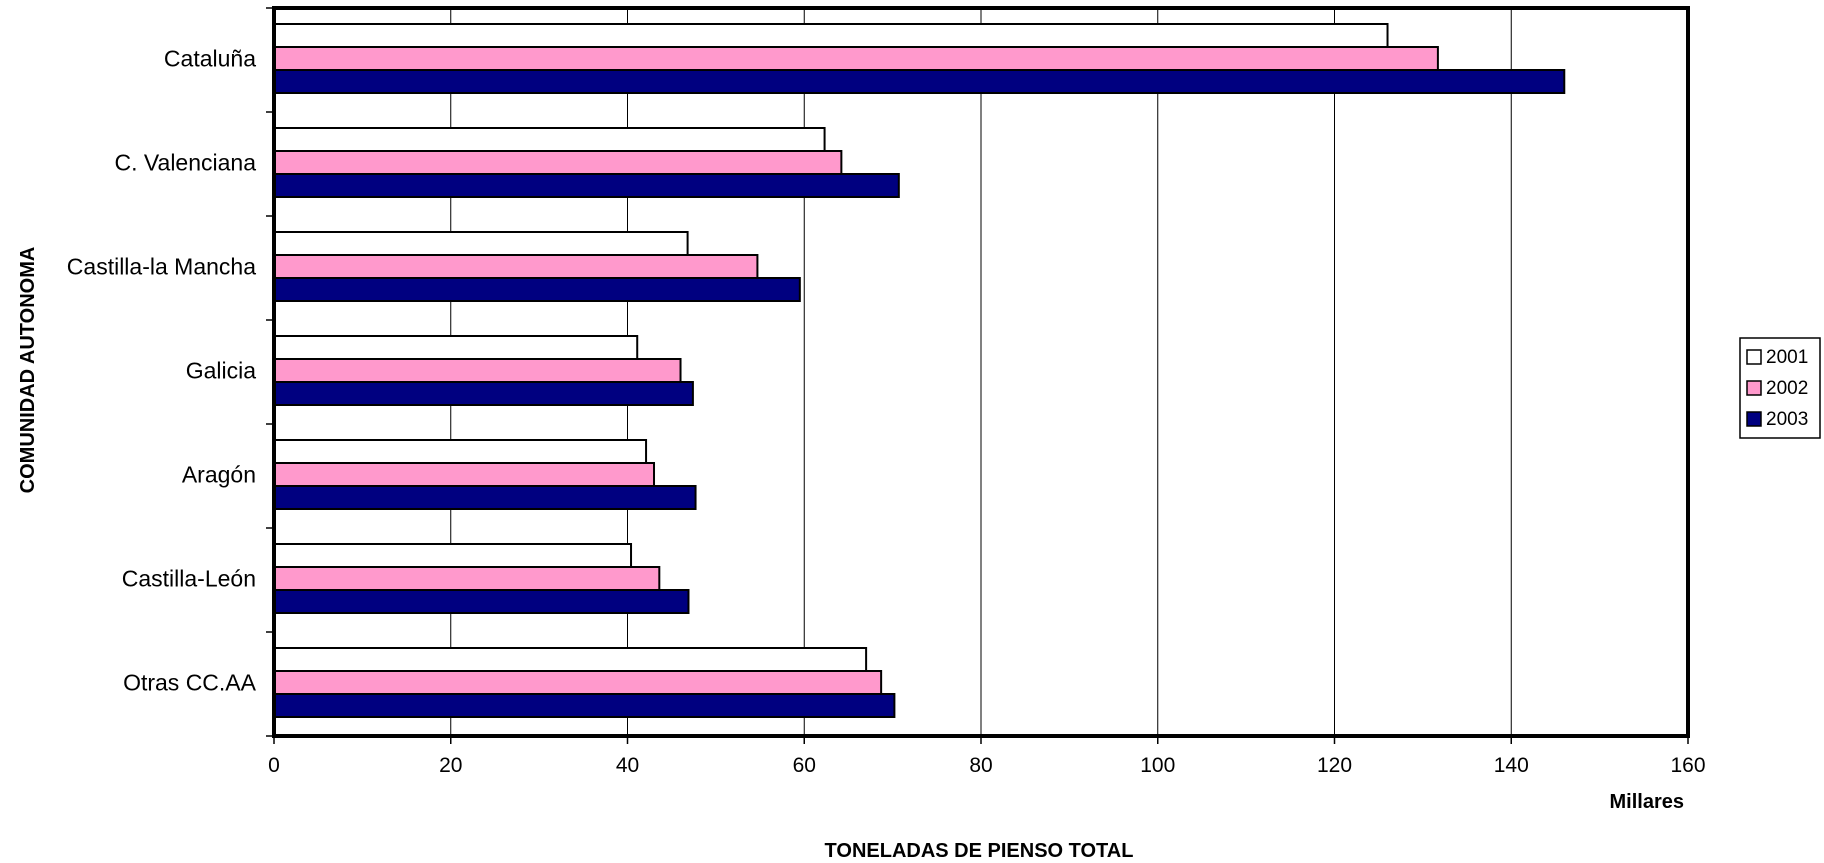 The image size is (1824, 863). Describe the element at coordinates (161, 267) in the screenshot. I see `category-label: Castilla-la Mancha` at that location.